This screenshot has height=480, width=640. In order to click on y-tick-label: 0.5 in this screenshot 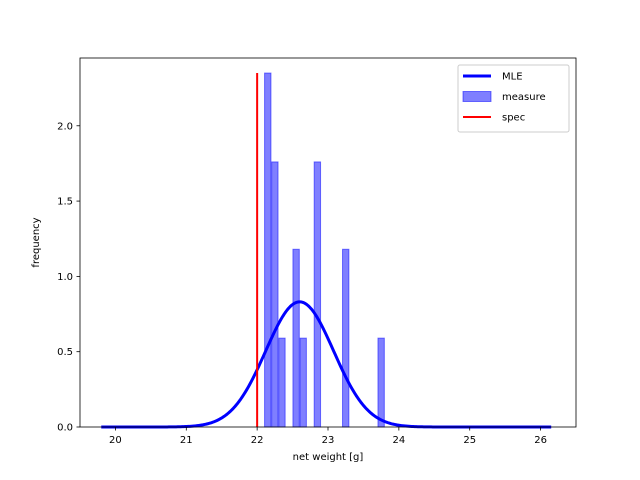, I will do `click(65, 352)`.